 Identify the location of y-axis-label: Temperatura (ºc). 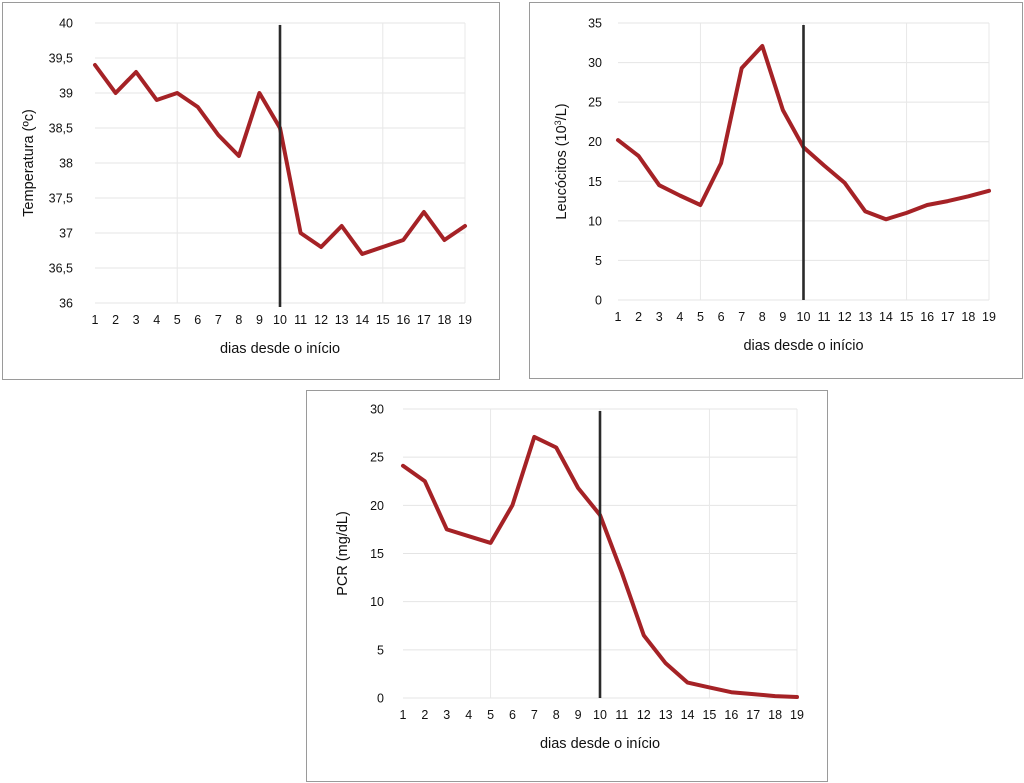
(29, 163).